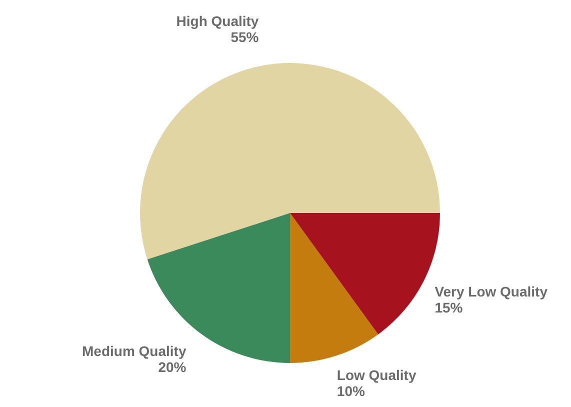 This screenshot has height=407, width=571. Describe the element at coordinates (351, 390) in the screenshot. I see `data-label: 10%` at that location.